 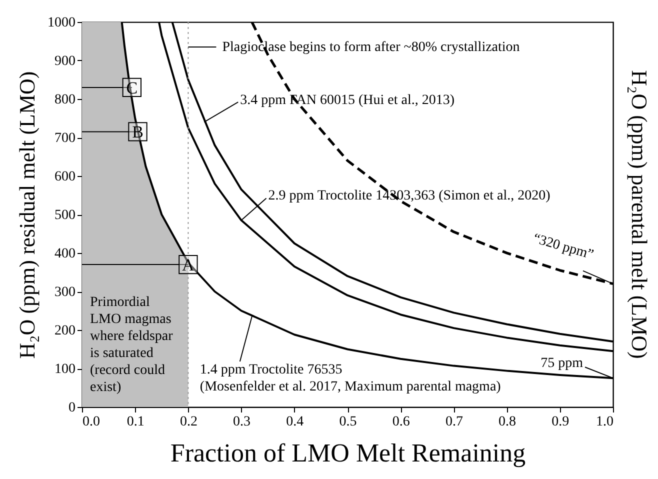 I want to click on x-tick-label: 0.5, so click(x=348, y=422).